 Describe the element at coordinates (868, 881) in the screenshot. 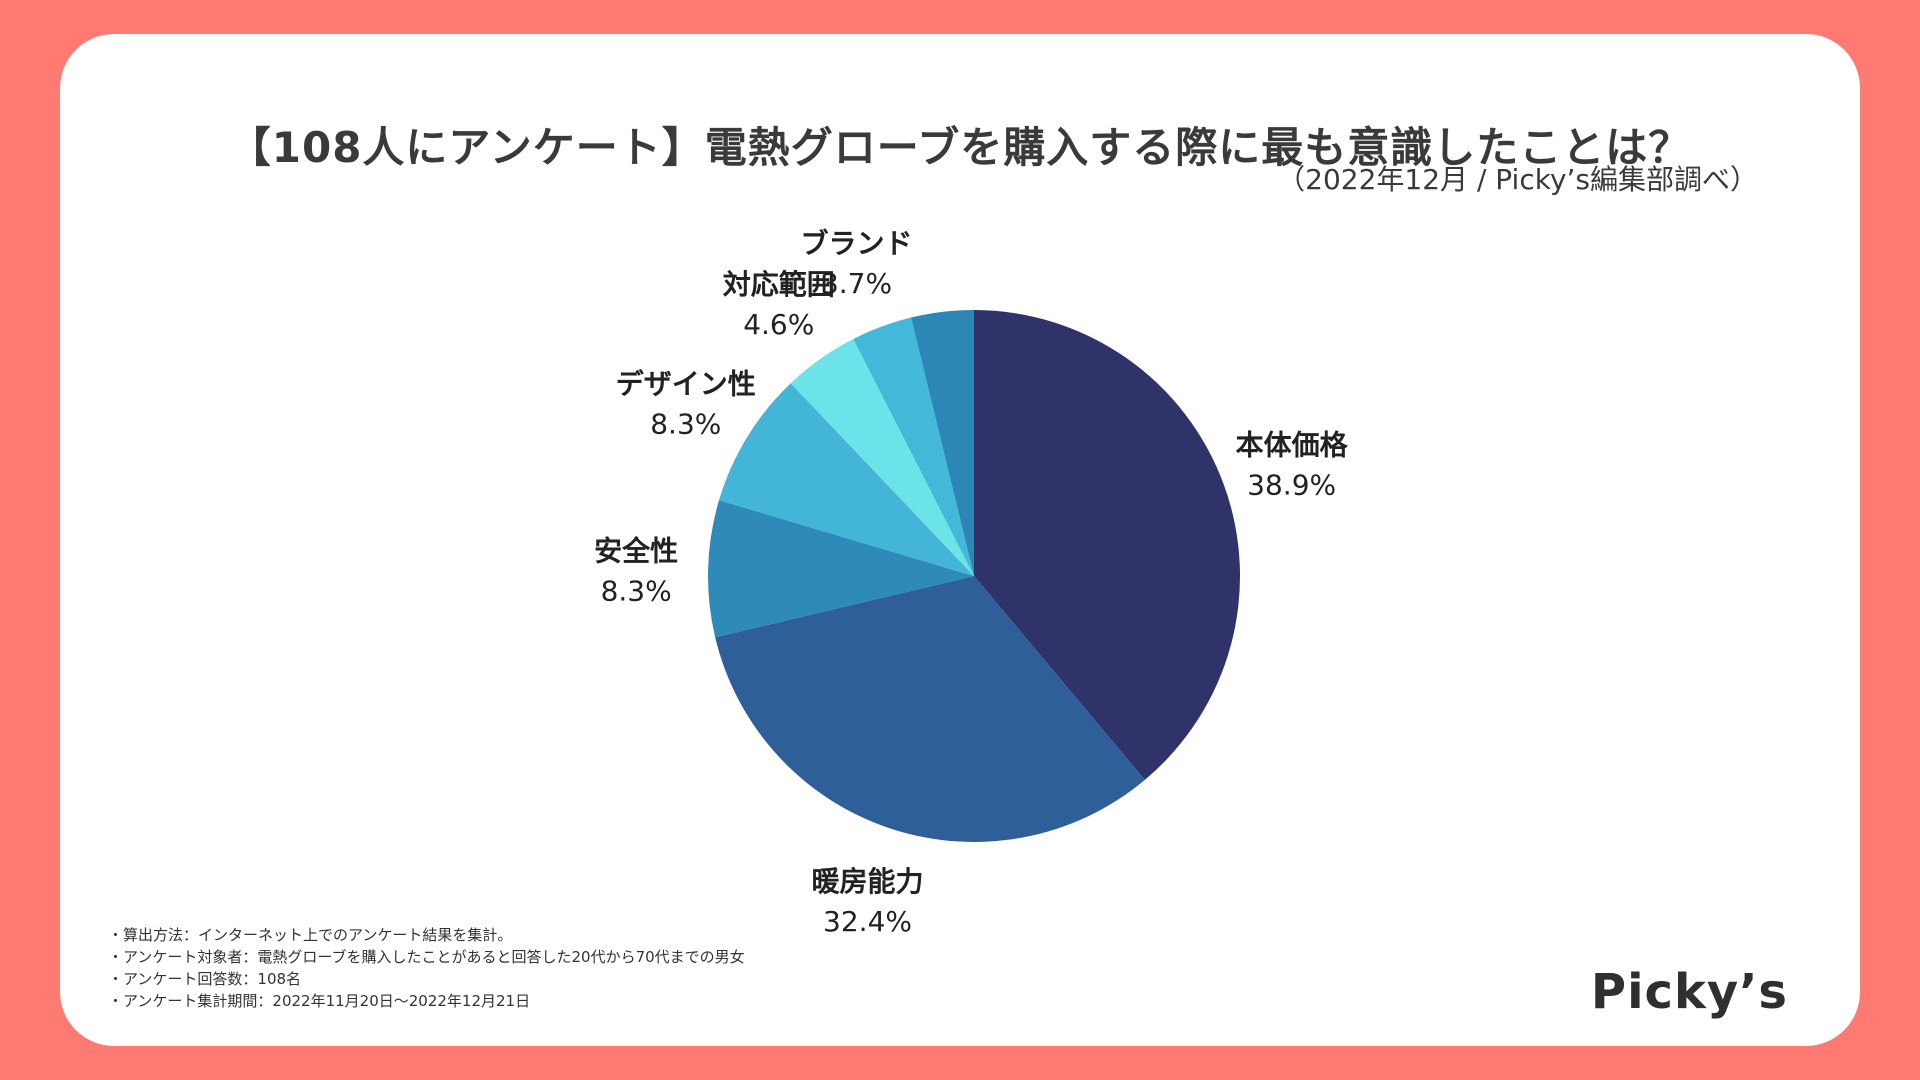

I see `slice-label-2: 暖房能力` at that location.